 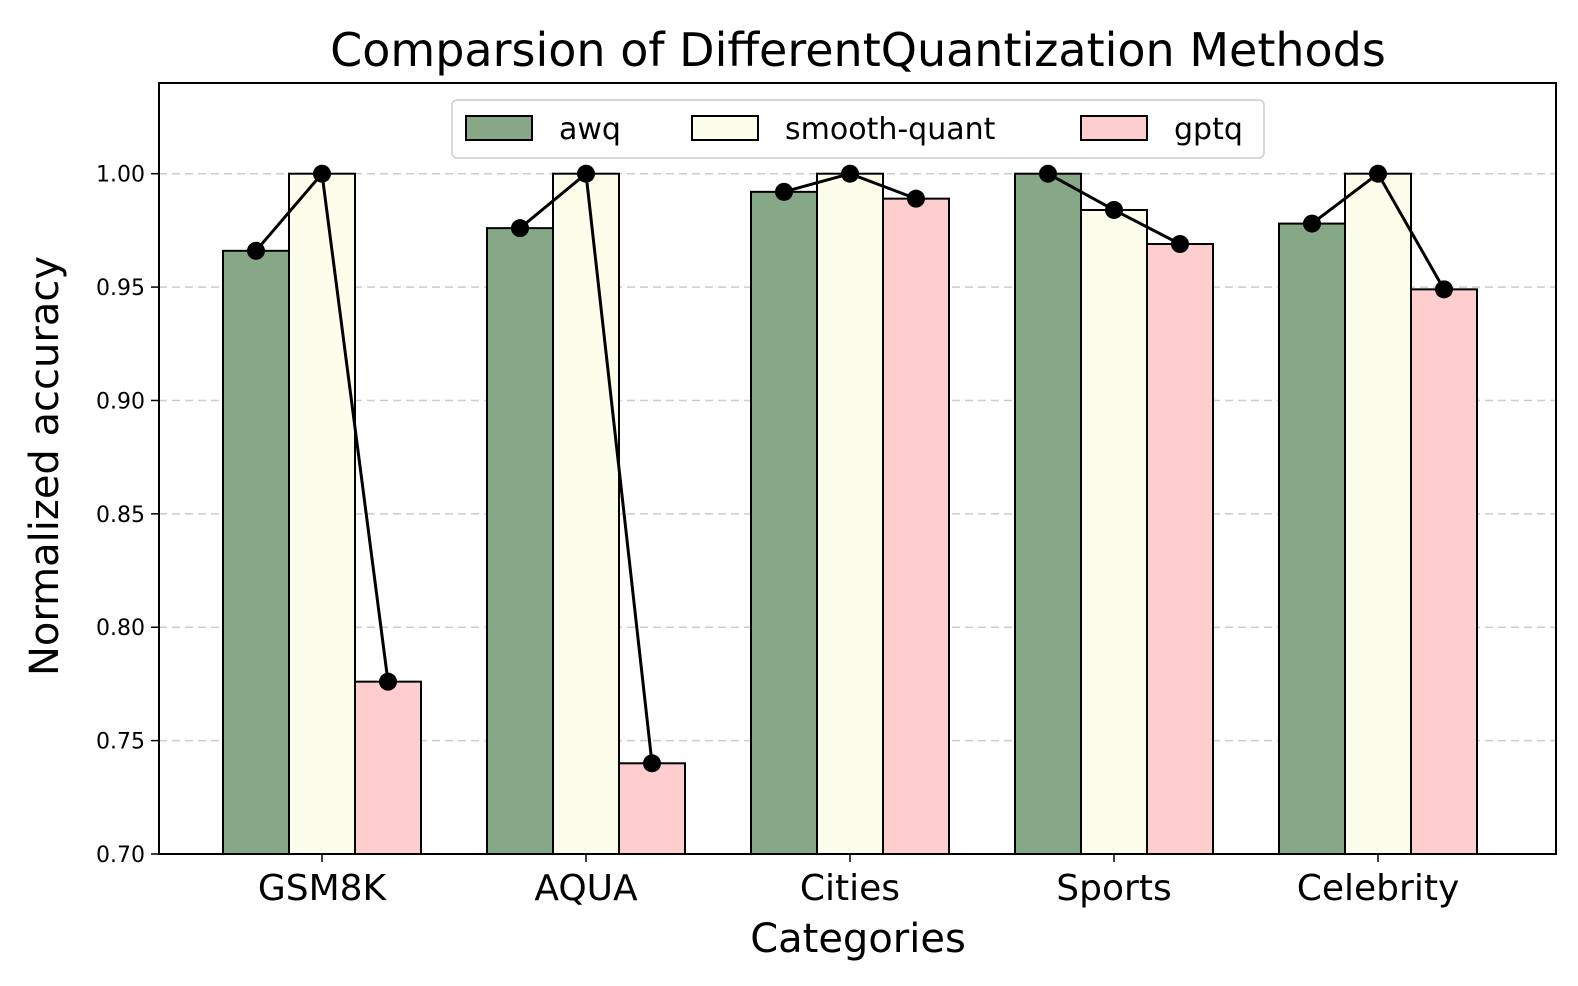 What do you see at coordinates (120, 628) in the screenshot?
I see `y-tick-label: 0.80` at bounding box center [120, 628].